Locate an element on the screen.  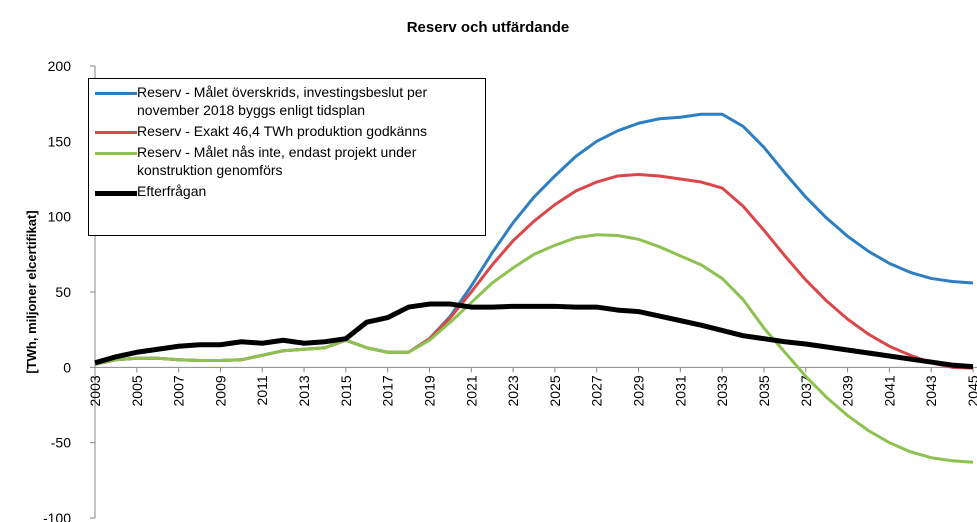
x-tick-label: 2017 is located at coordinates (388, 390).